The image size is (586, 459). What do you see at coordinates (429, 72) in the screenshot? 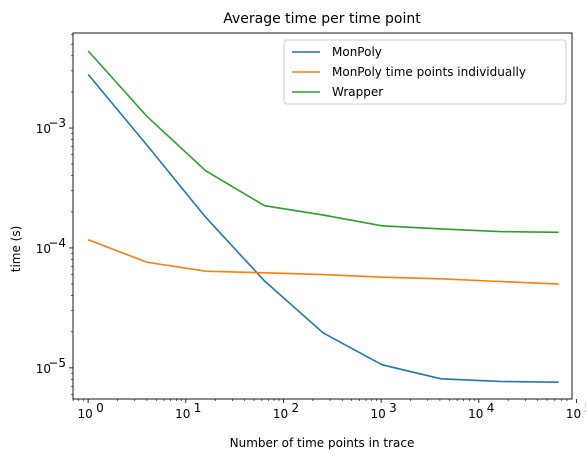
I see `legend-label: MonPoly time points individually` at bounding box center [429, 72].